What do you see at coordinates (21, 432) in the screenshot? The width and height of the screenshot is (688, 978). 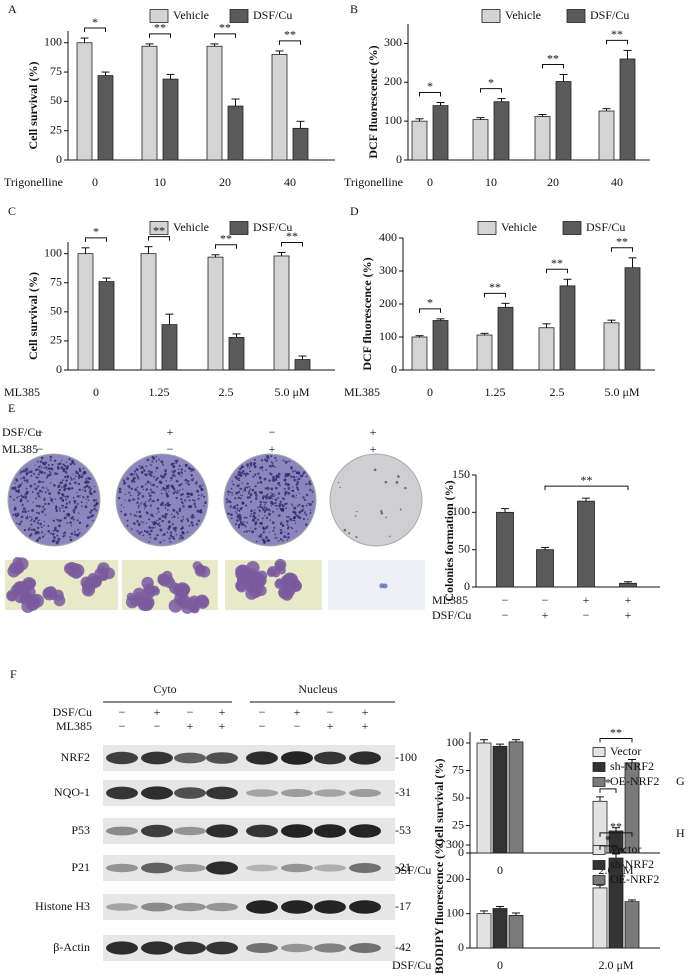 I see `row-label: DSF/Cu` at bounding box center [21, 432].